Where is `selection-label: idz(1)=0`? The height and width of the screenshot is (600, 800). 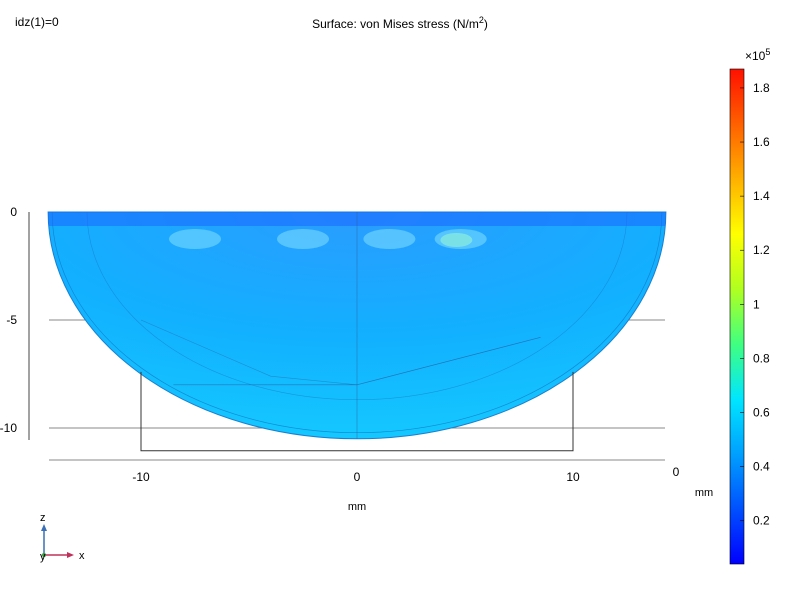 selection-label: idz(1)=0 is located at coordinates (37, 22).